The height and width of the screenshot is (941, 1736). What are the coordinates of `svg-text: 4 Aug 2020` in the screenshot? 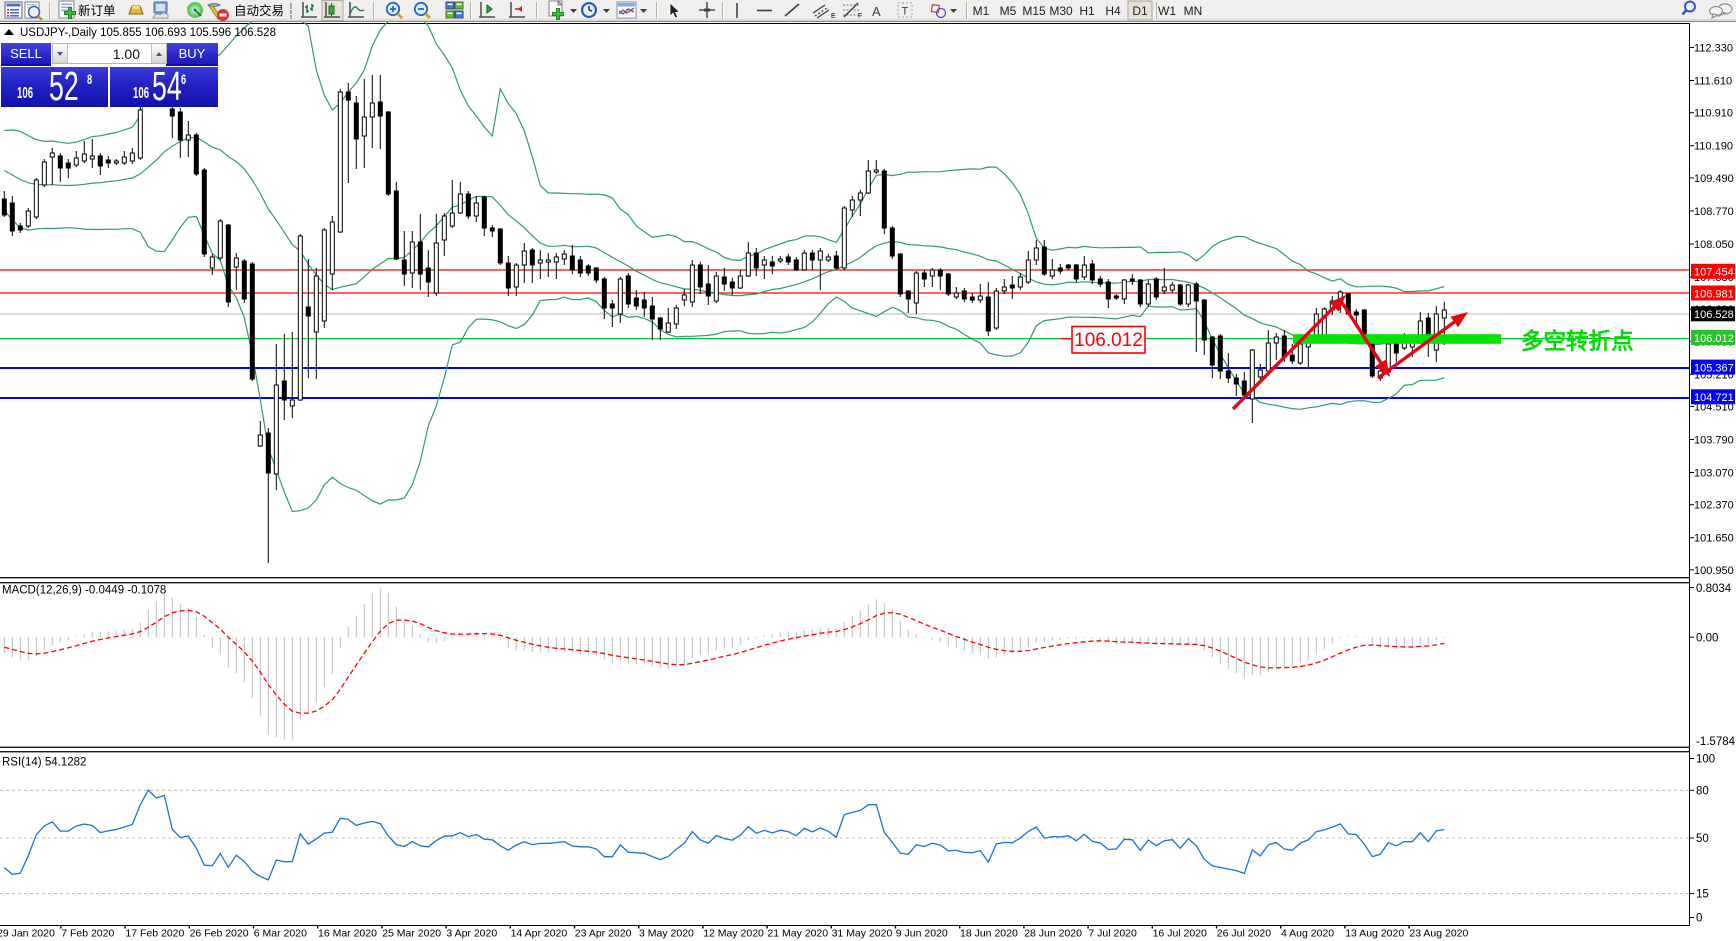 It's located at (1307, 934).